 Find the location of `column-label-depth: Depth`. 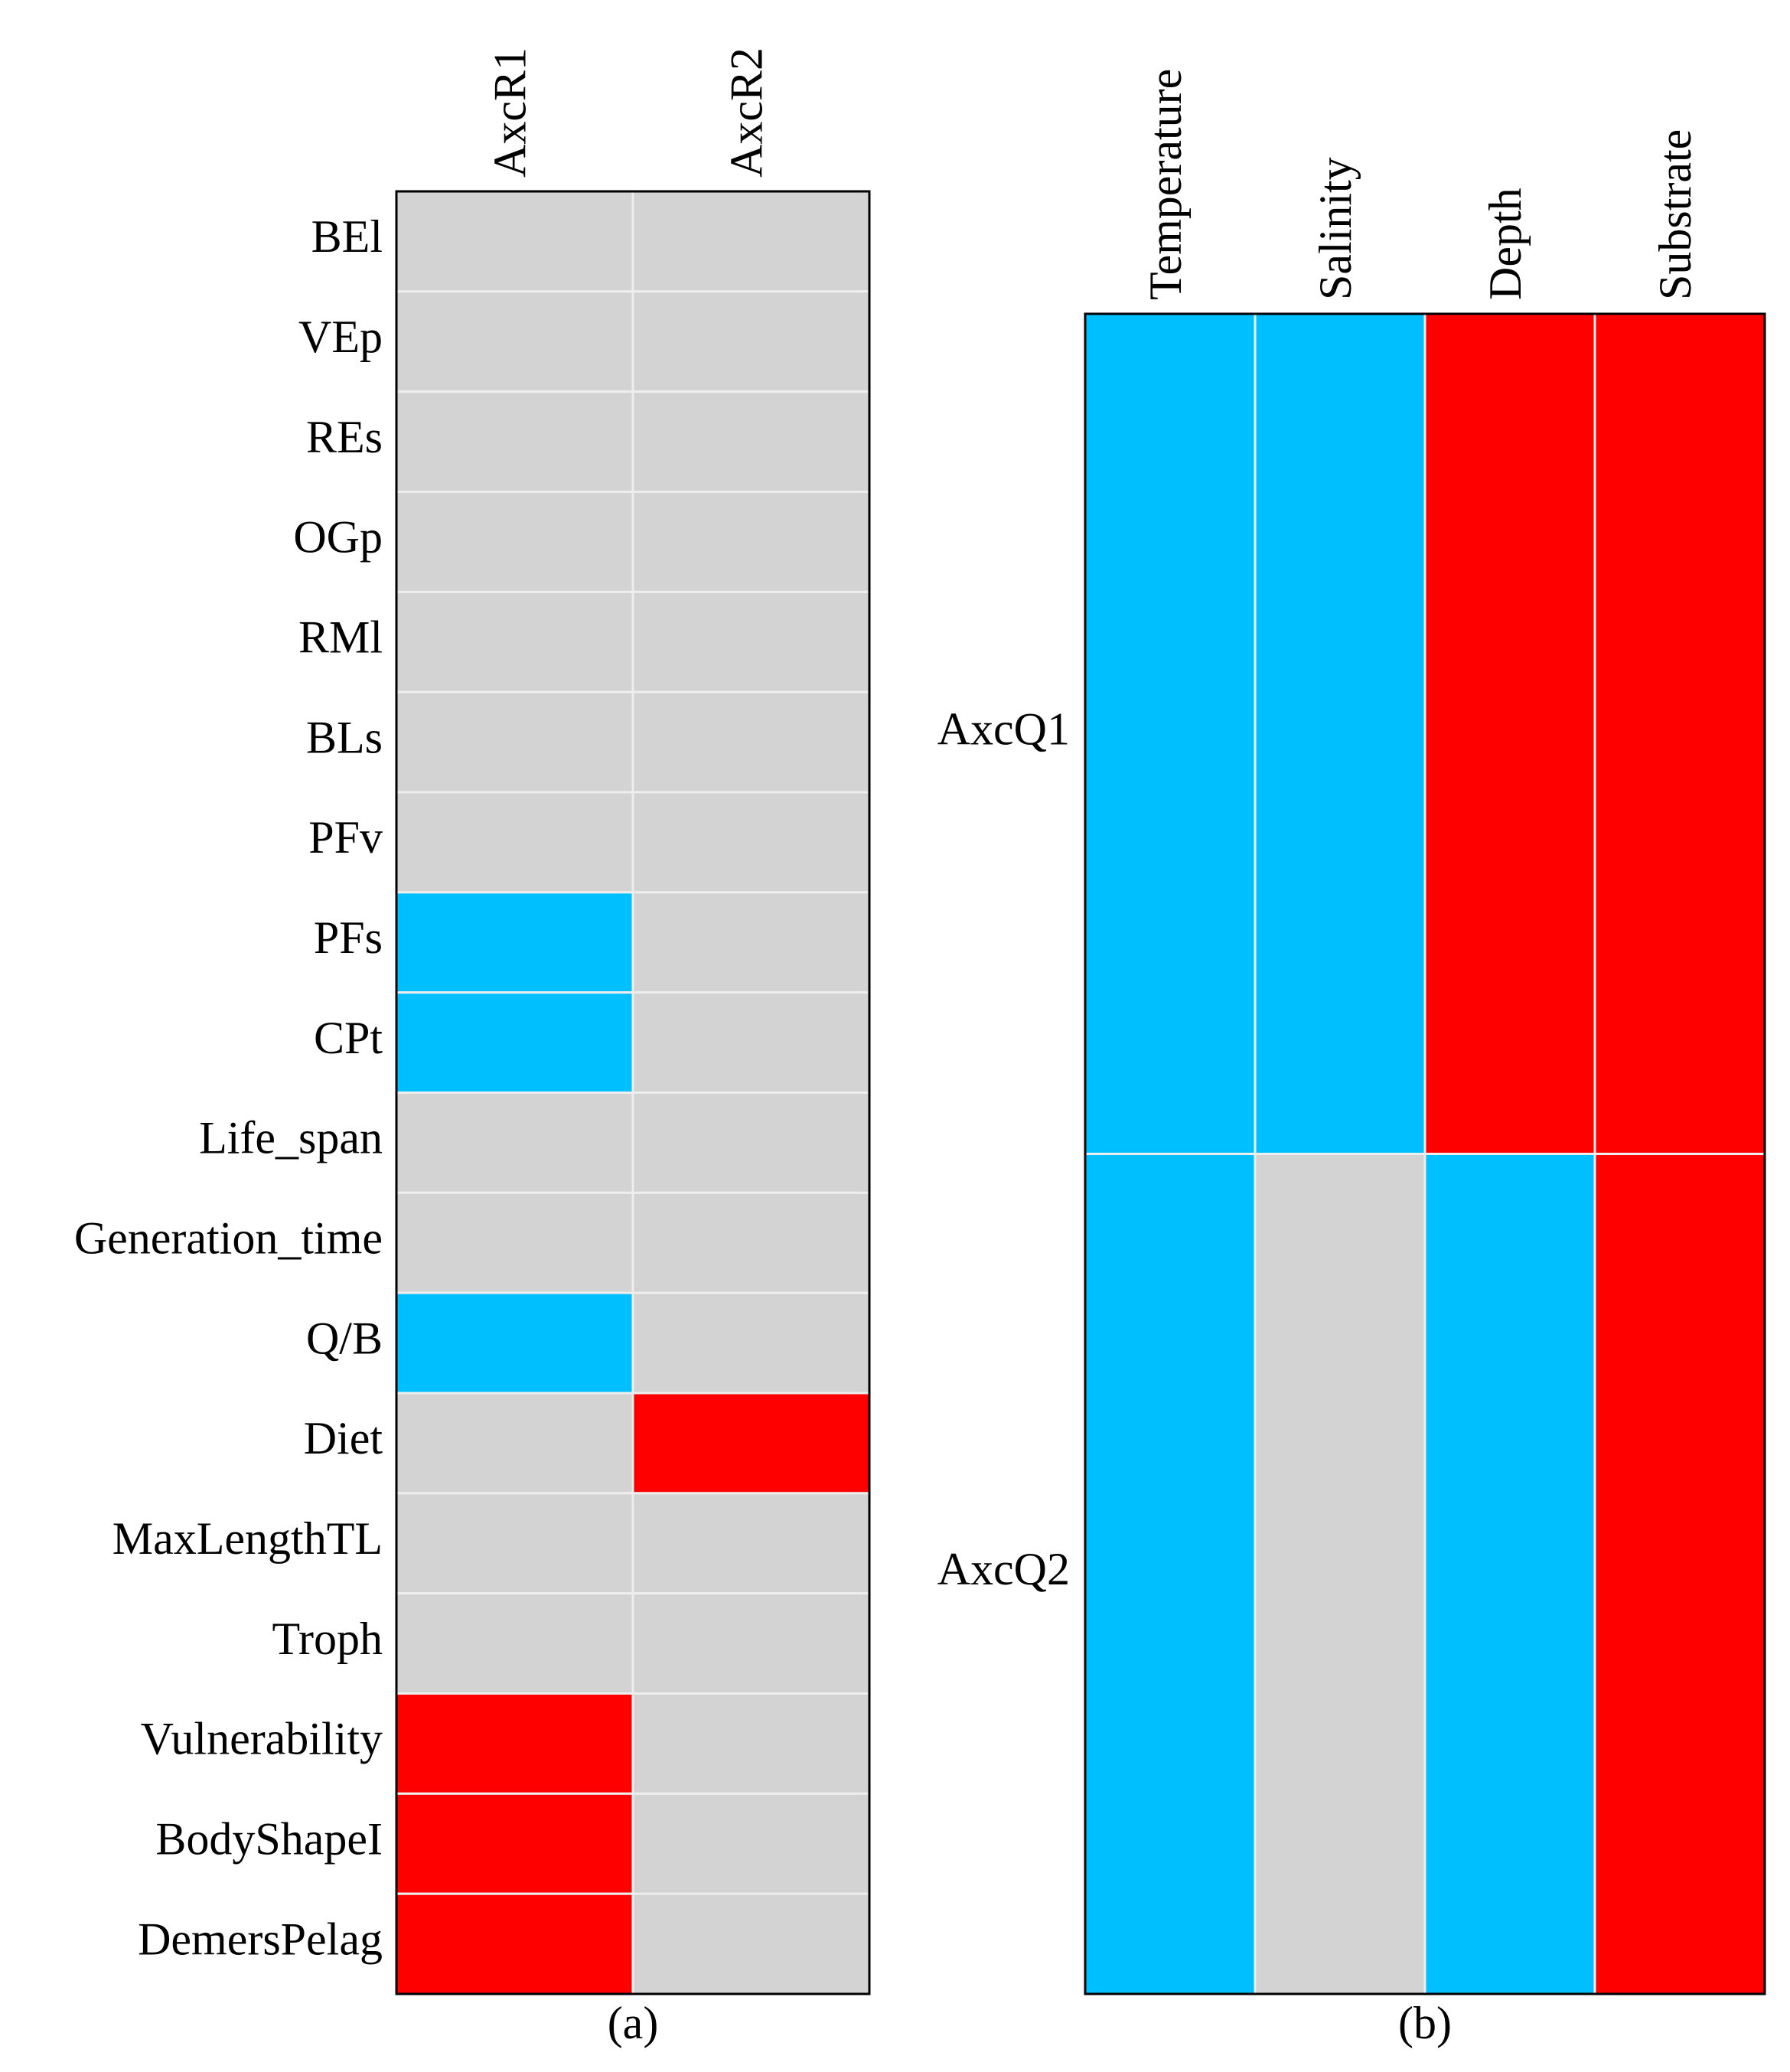

column-label-depth: Depth is located at coordinates (1505, 244).